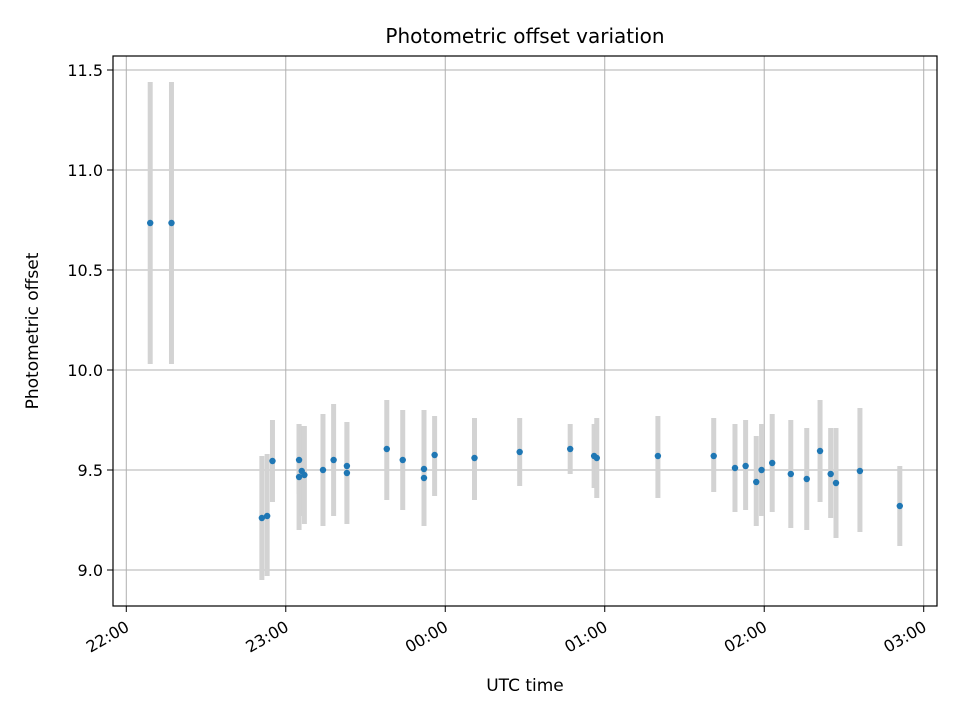 The width and height of the screenshot is (960, 720). What do you see at coordinates (85, 370) in the screenshot?
I see `y-tick-label: 10.0` at bounding box center [85, 370].